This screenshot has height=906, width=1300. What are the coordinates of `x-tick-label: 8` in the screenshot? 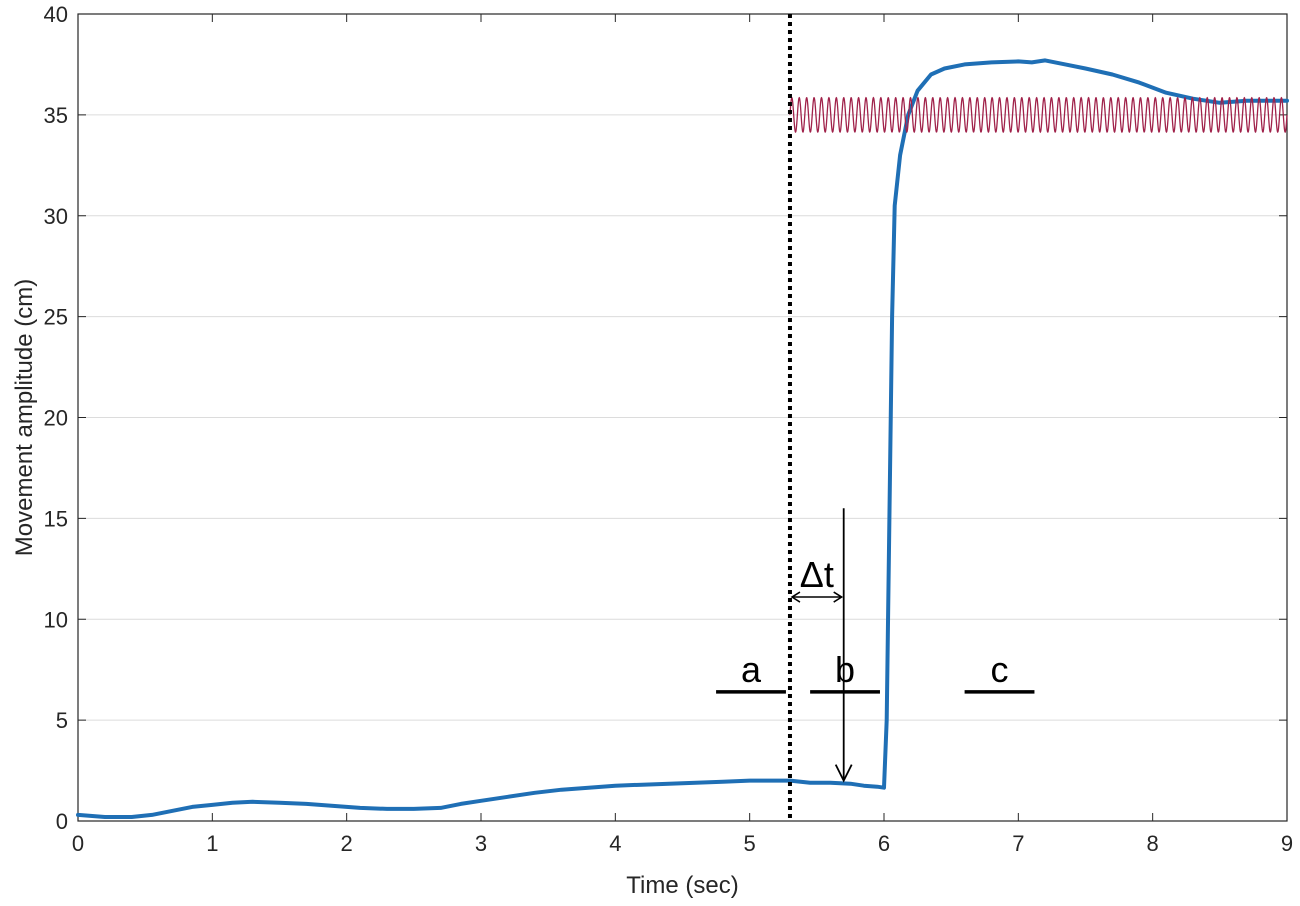 It's located at (1153, 843).